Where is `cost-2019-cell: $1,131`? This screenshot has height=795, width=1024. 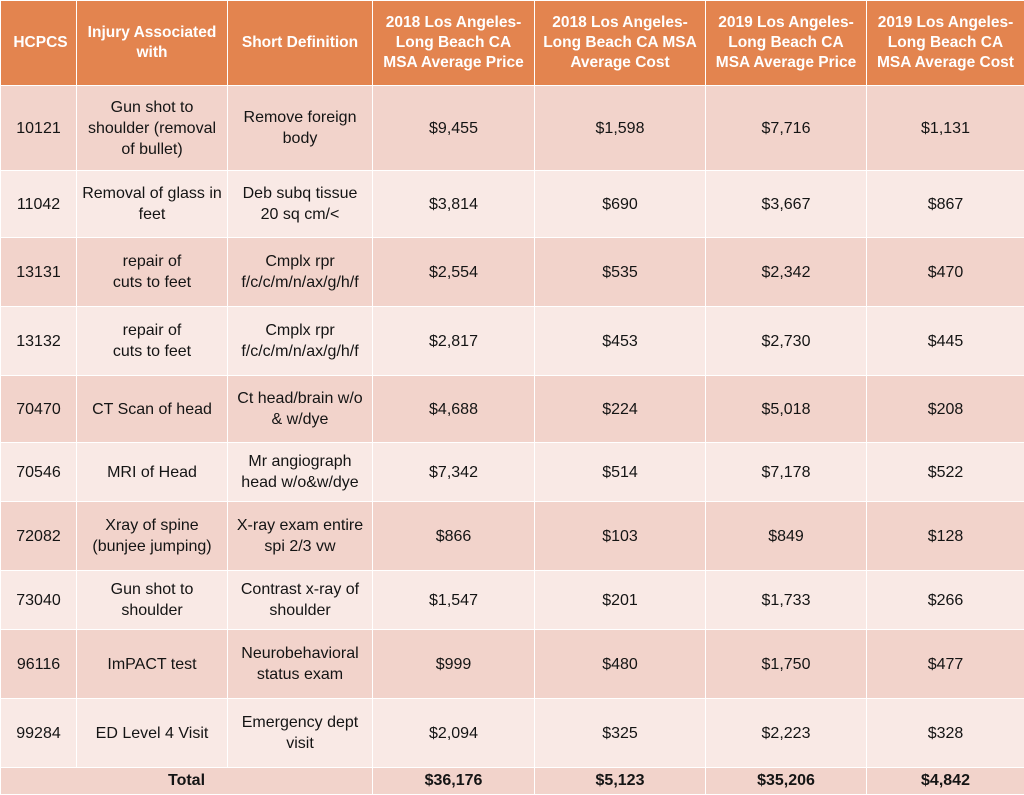 cost-2019-cell: $1,131 is located at coordinates (945, 128).